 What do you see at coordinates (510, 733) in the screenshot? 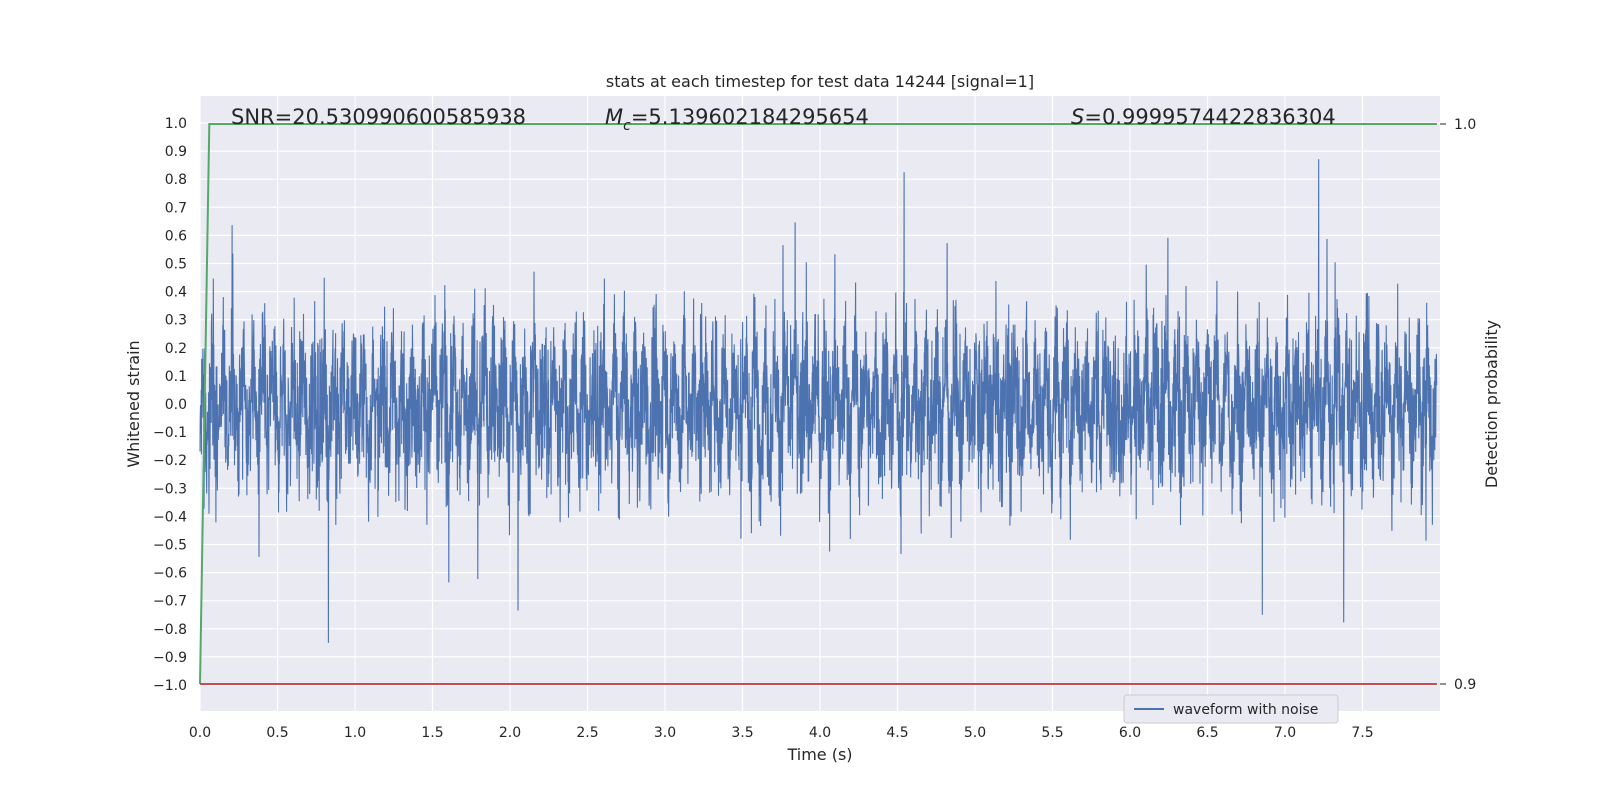
I see `x-tick-label: 2.0` at bounding box center [510, 733].